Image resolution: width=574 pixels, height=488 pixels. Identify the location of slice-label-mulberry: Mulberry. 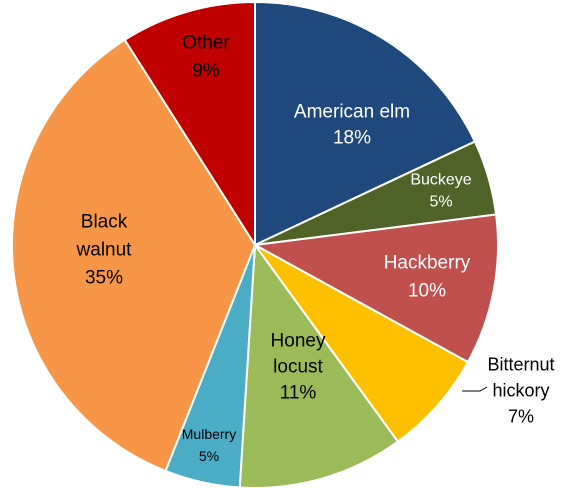
(209, 434).